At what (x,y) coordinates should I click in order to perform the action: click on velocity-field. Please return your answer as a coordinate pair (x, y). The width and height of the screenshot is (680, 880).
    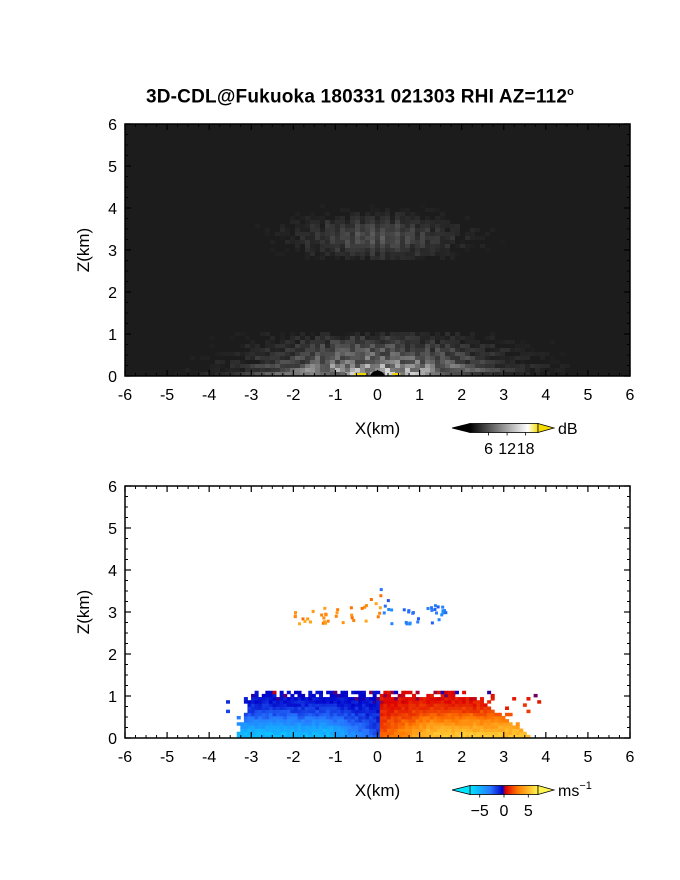
    Looking at the image, I should click on (384, 663).